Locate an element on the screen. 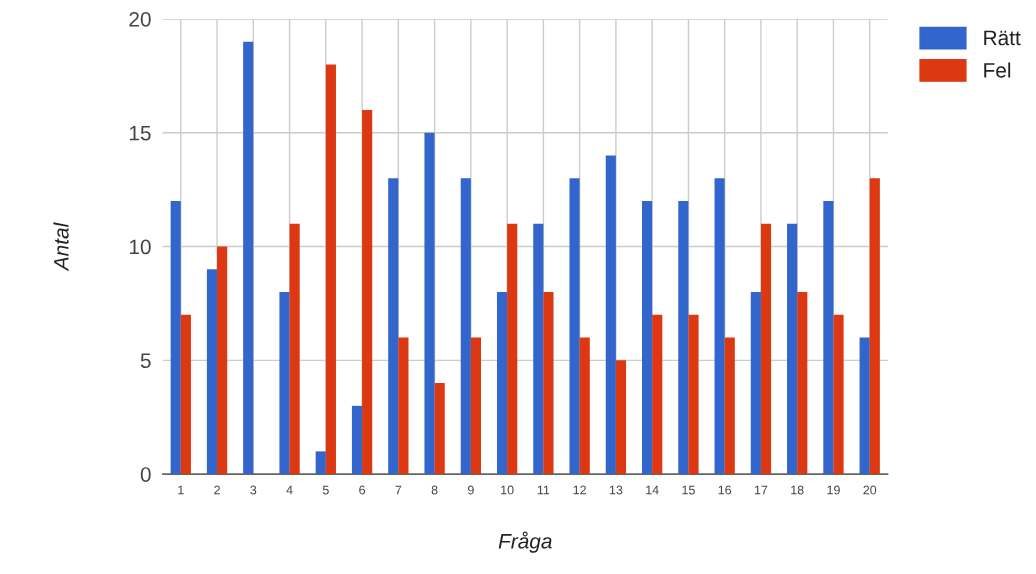 The image size is (1036, 574). legend-label: Fel is located at coordinates (997, 70).